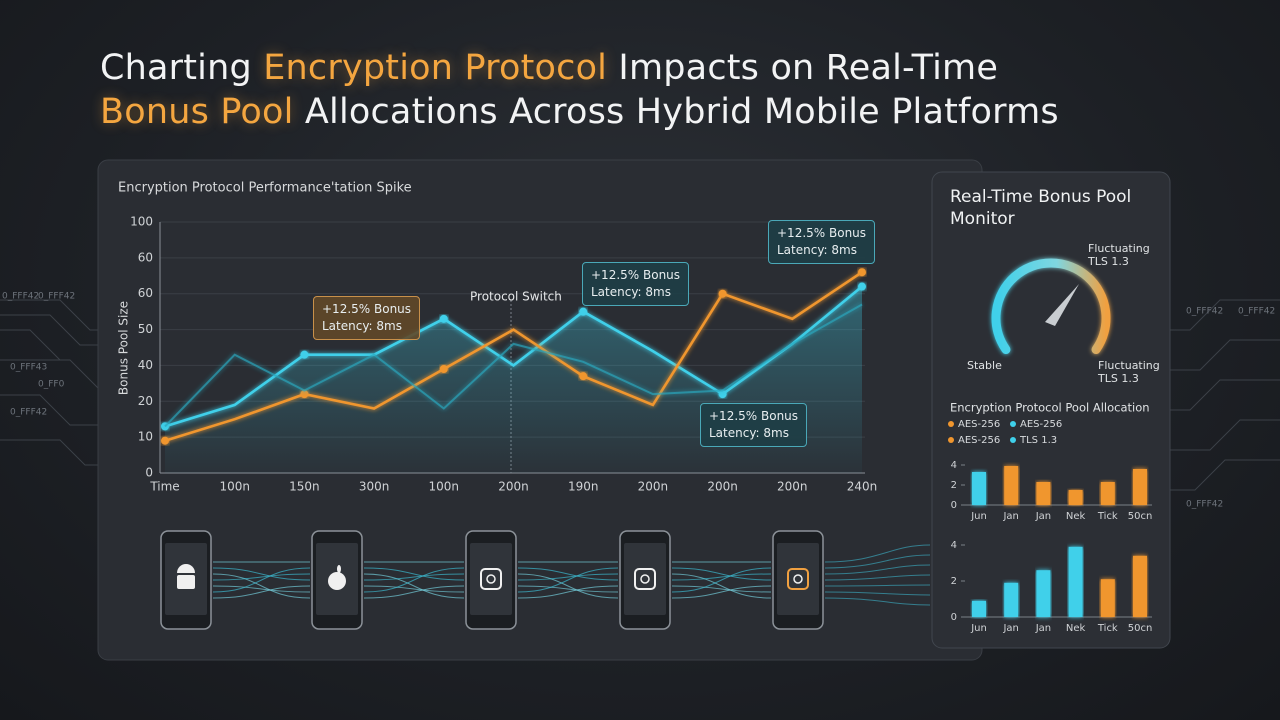 Image resolution: width=1280 pixels, height=720 pixels. I want to click on devices, so click(545, 580).